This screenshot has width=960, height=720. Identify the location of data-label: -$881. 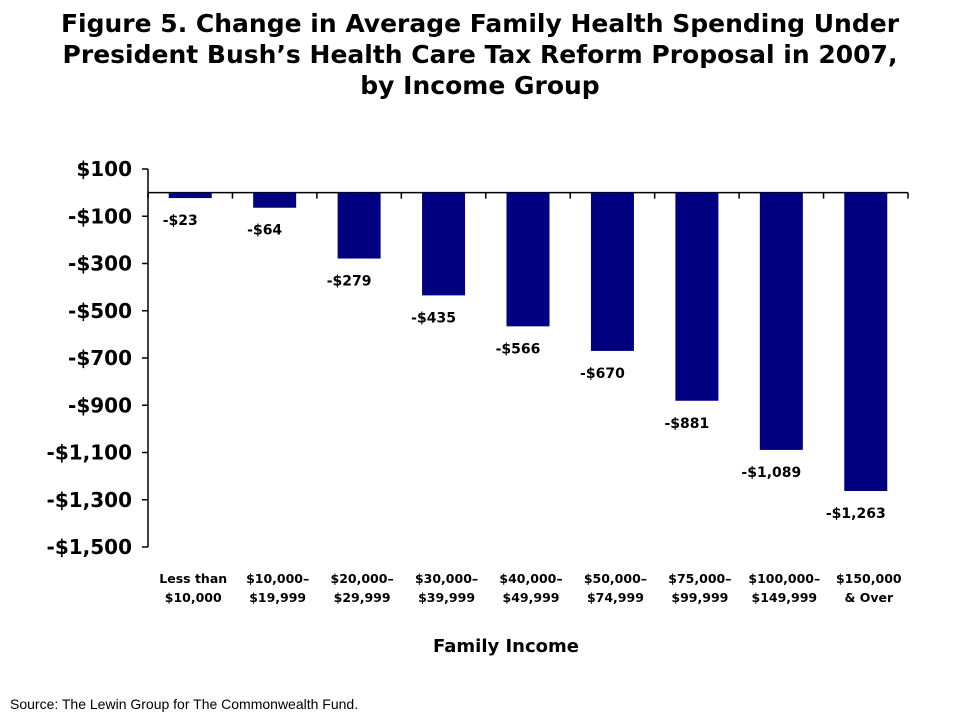
(686, 424).